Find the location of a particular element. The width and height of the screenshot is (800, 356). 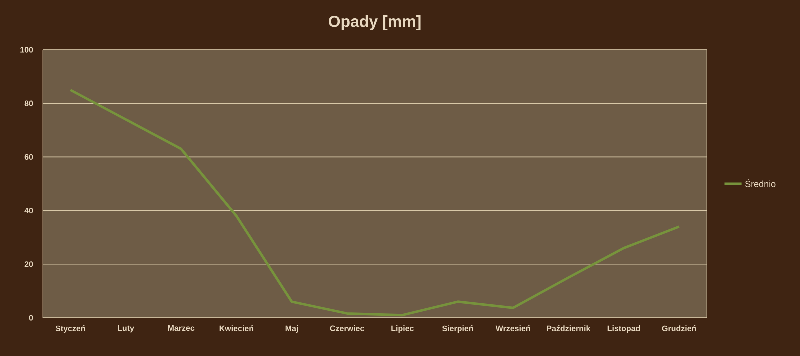

y-tick-label: 0 is located at coordinates (31, 318).